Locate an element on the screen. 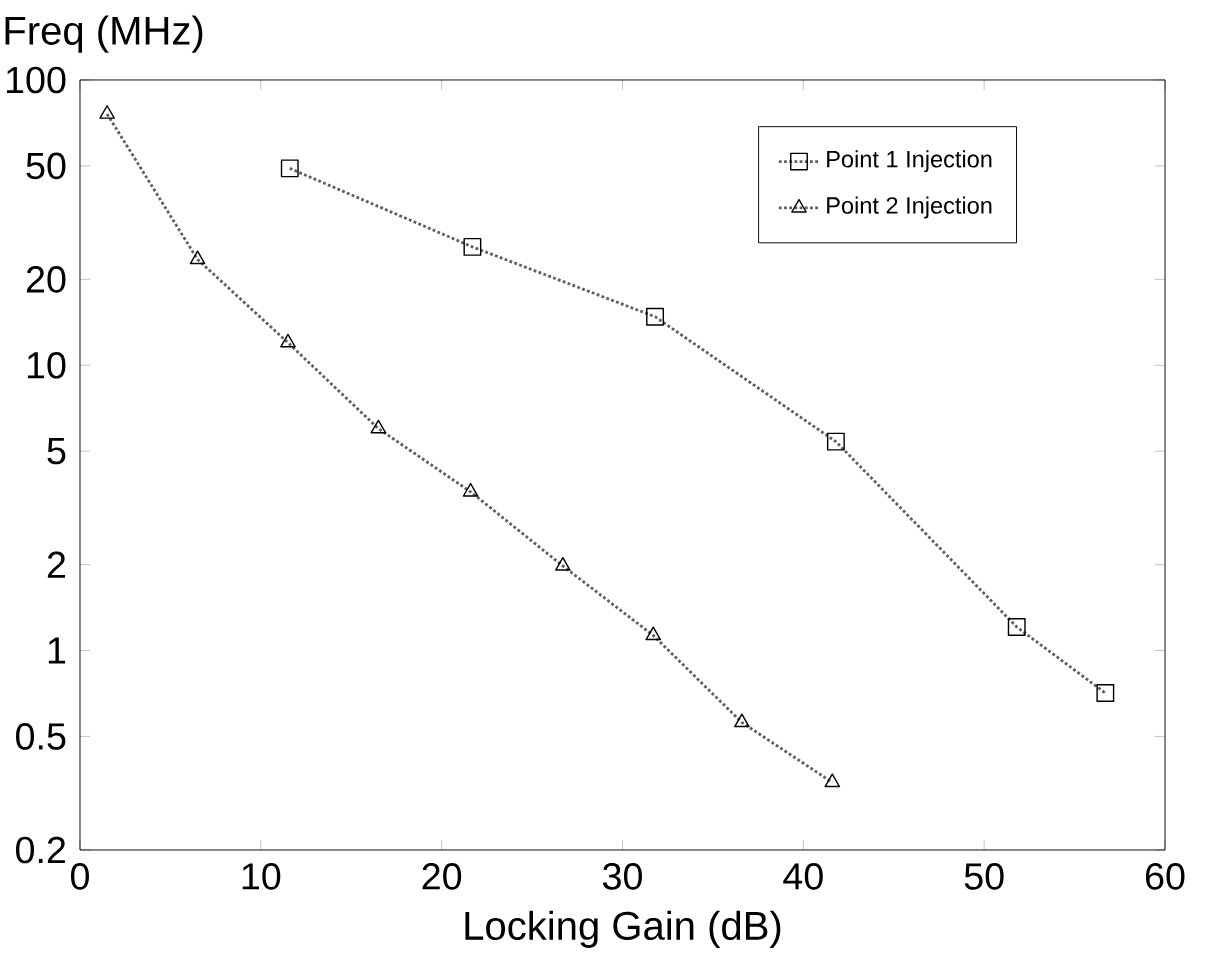  x-tick-label: 40 is located at coordinates (803, 876).